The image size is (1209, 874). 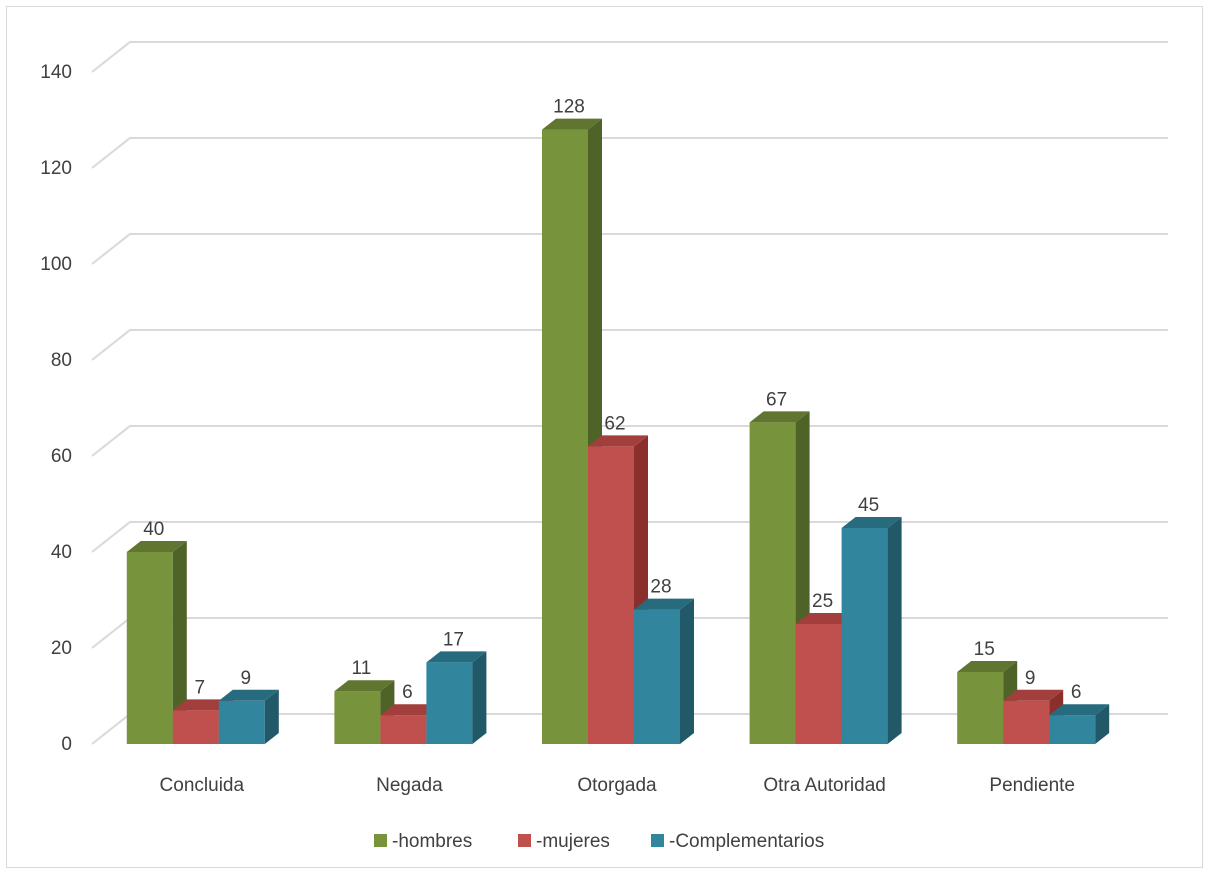 What do you see at coordinates (984, 649) in the screenshot?
I see `data-label: 15` at bounding box center [984, 649].